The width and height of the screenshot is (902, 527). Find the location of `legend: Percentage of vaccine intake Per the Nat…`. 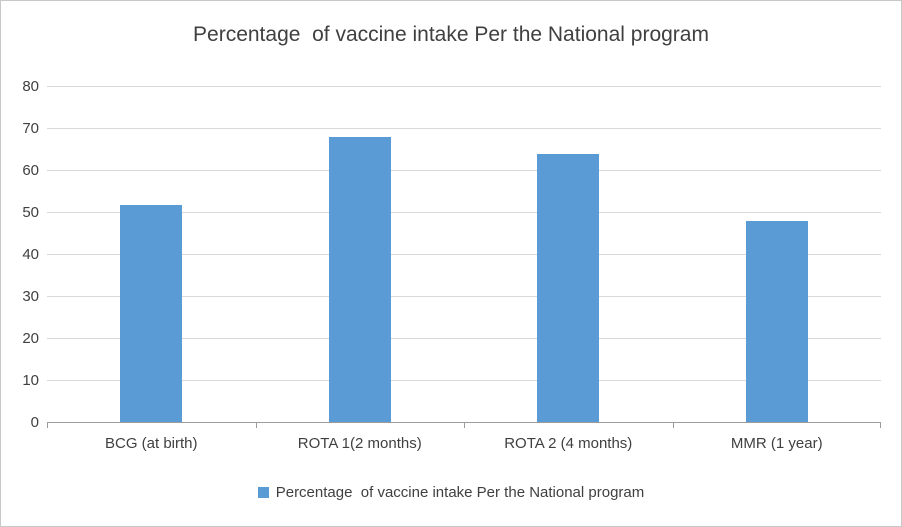

legend: Percentage of vaccine intake Per the Nat… is located at coordinates (451, 492).